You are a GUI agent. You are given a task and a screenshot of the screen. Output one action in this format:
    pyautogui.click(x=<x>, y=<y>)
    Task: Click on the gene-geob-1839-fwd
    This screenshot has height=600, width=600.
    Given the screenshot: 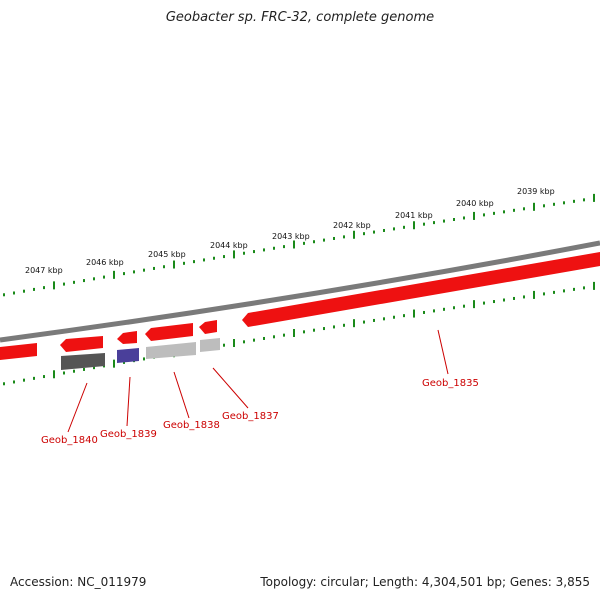 What is the action you would take?
    pyautogui.click(x=127, y=337)
    